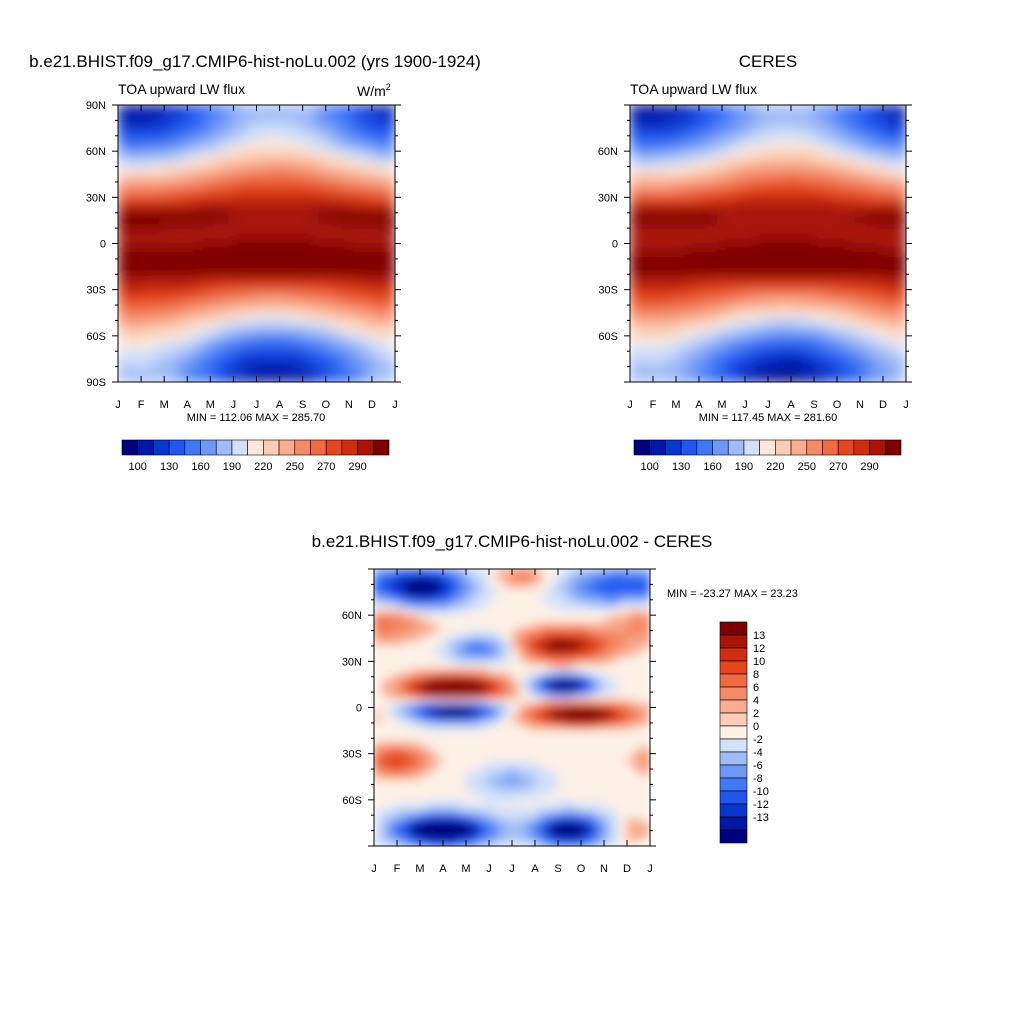  What do you see at coordinates (745, 405) in the screenshot?
I see `x-tick-label: J` at bounding box center [745, 405].